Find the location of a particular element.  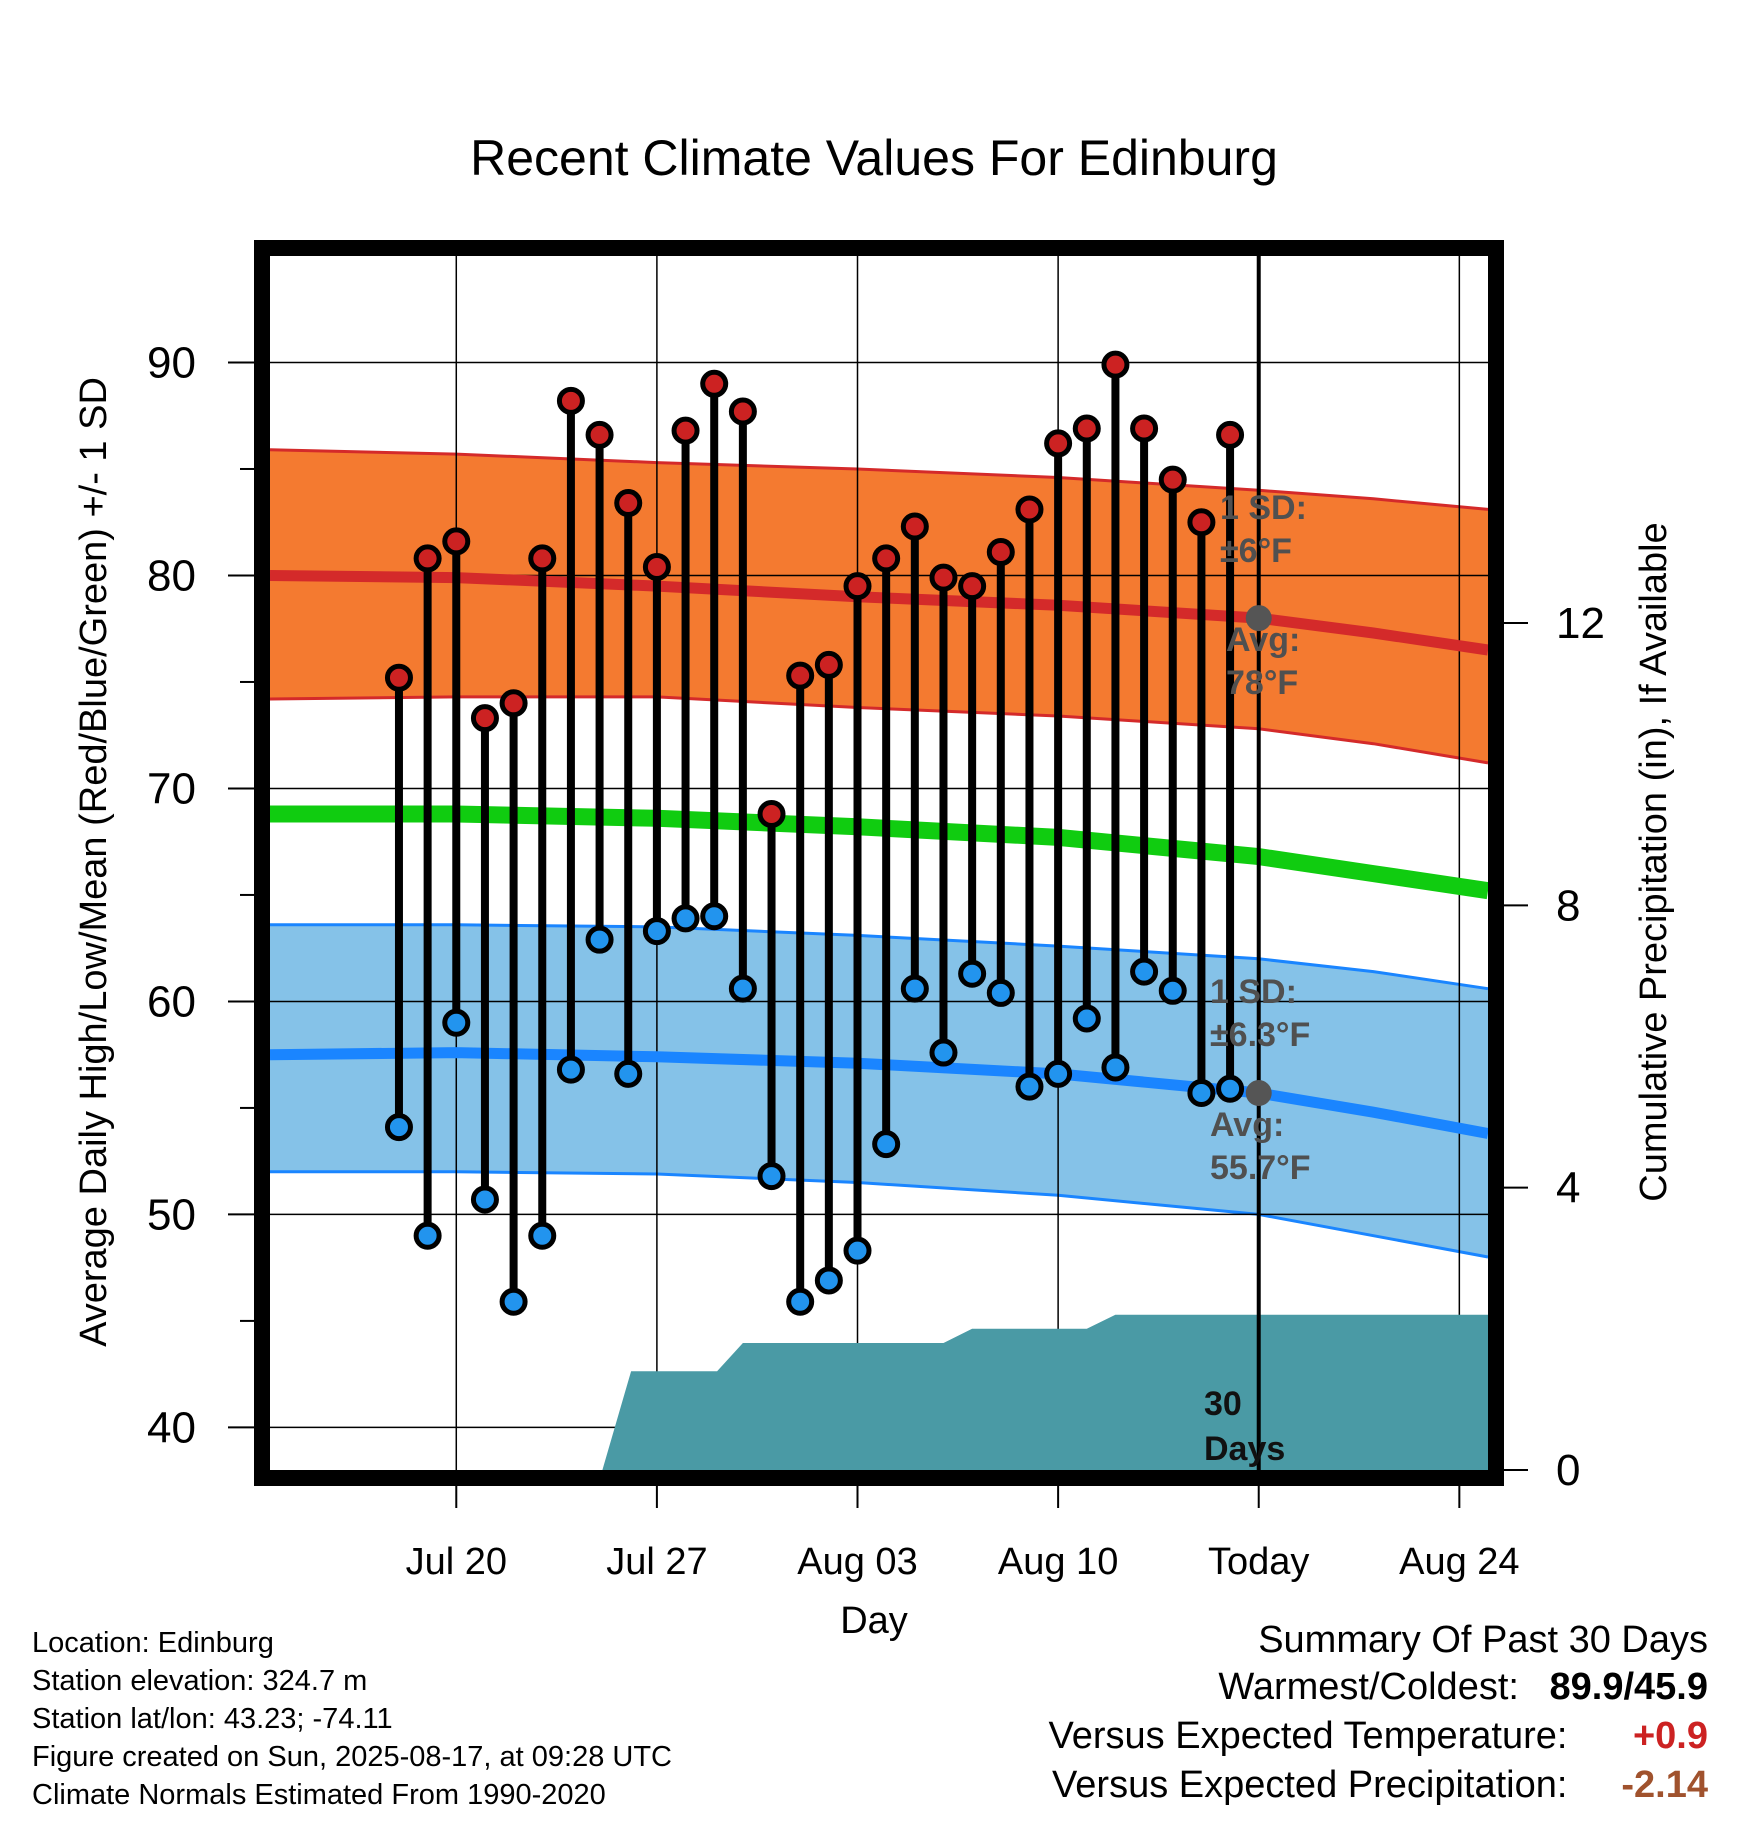

low-avg-value-annotation: 55.7°F is located at coordinates (1260, 1168).